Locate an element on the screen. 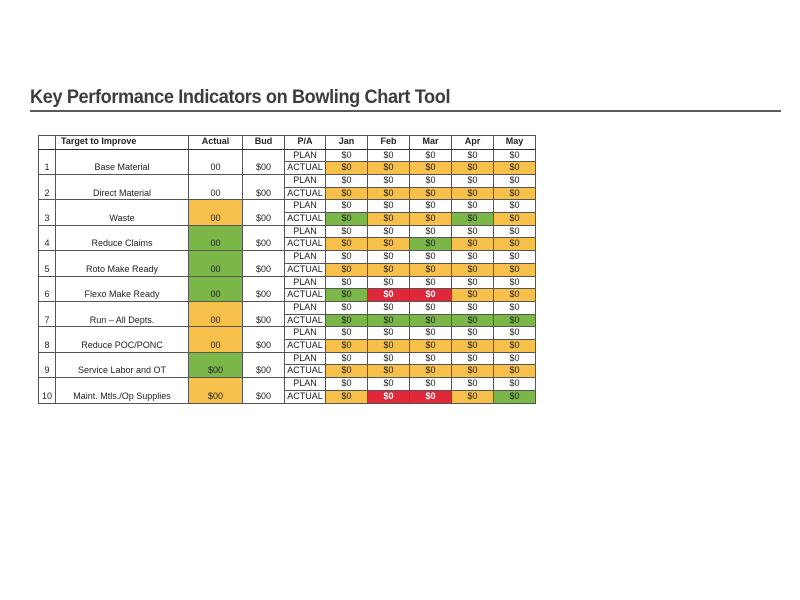 Image resolution: width=800 pixels, height=600 pixels. target-label: Roto Make Ready is located at coordinates (122, 263).